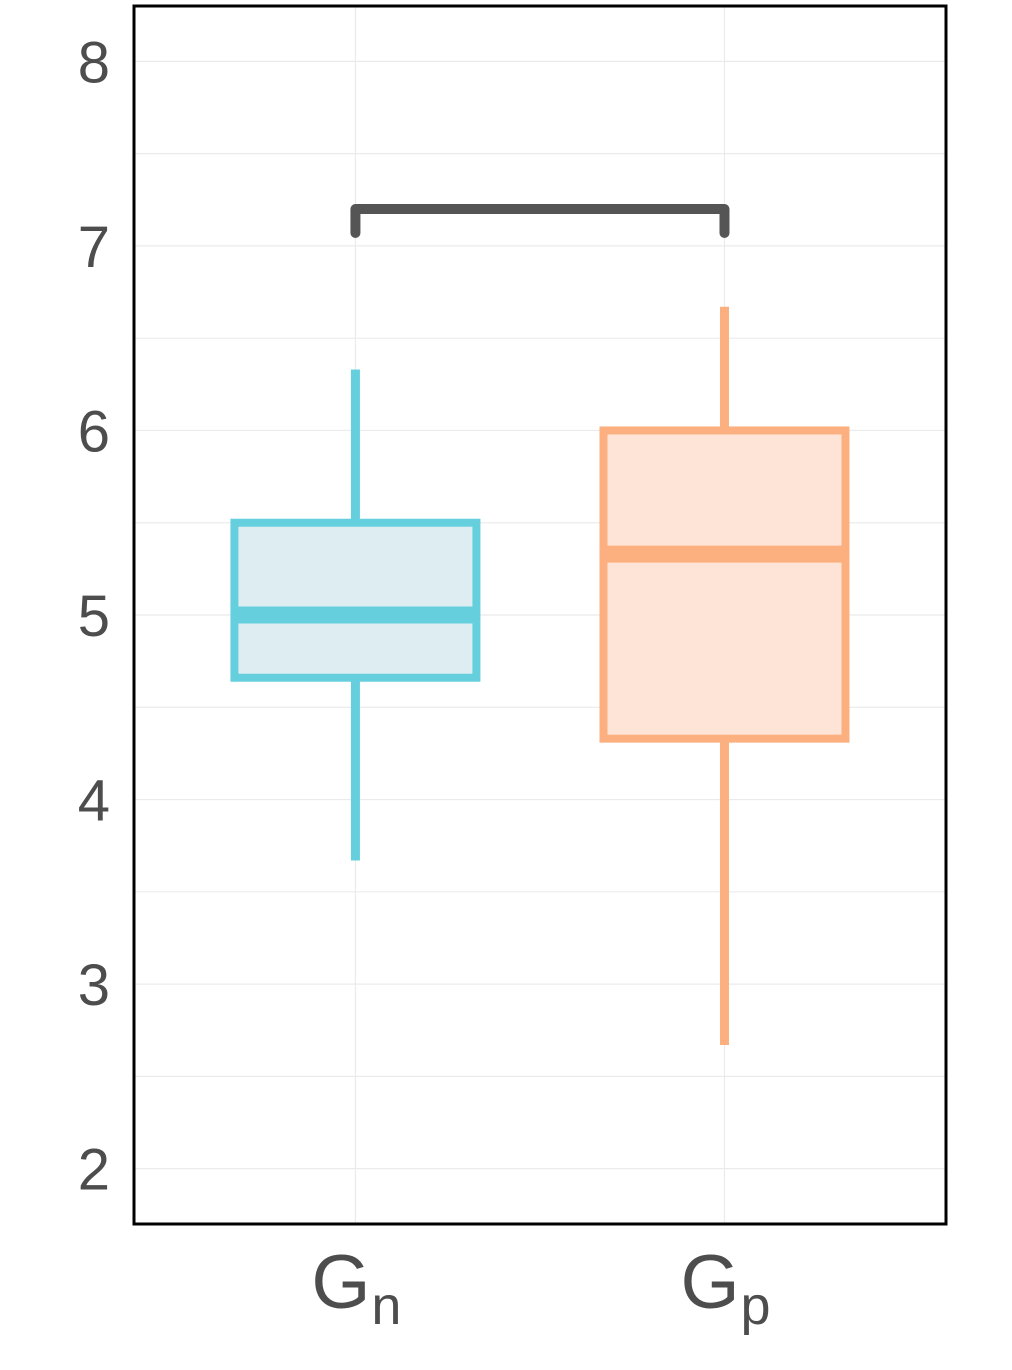  Describe the element at coordinates (755, 1306) in the screenshot. I see `x-tick-subscript: p` at that location.